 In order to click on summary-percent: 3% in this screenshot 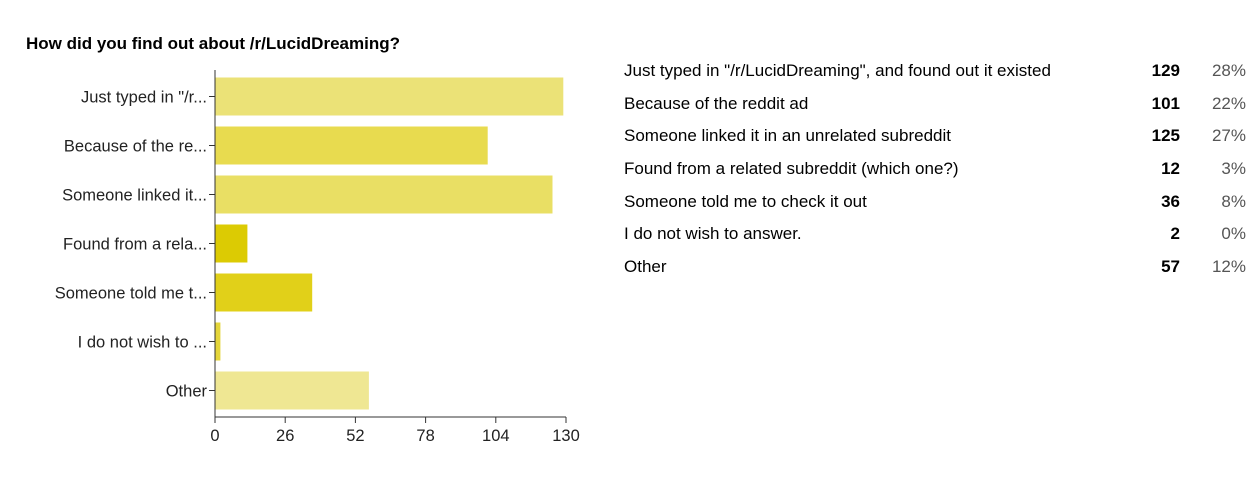, I will do `click(1233, 169)`.